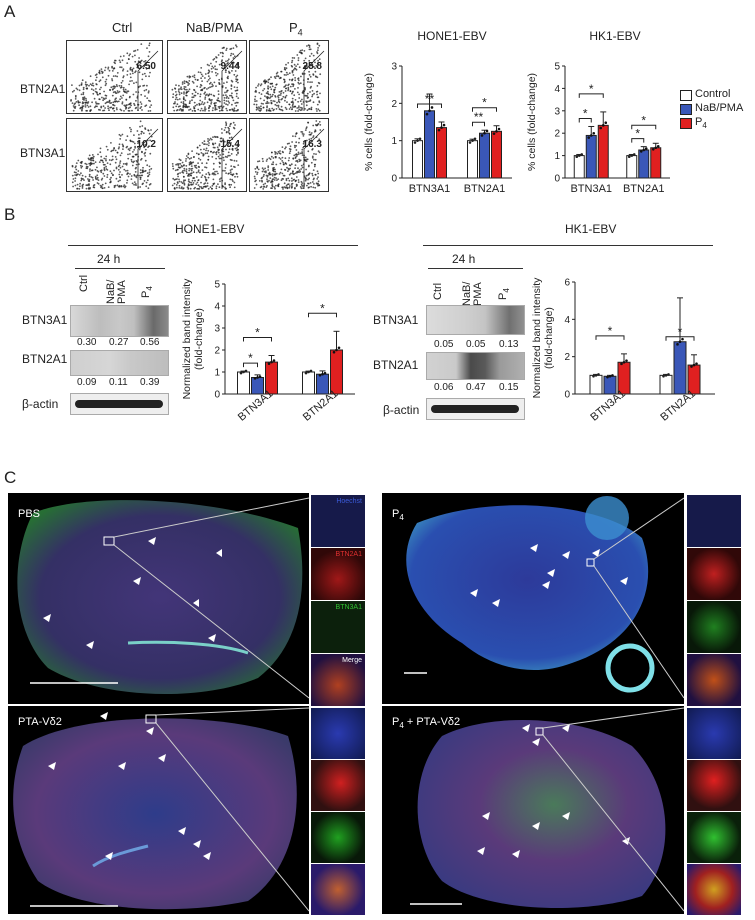 The image size is (755, 920). I want to click on flow-percentage: 10.2, so click(146, 144).